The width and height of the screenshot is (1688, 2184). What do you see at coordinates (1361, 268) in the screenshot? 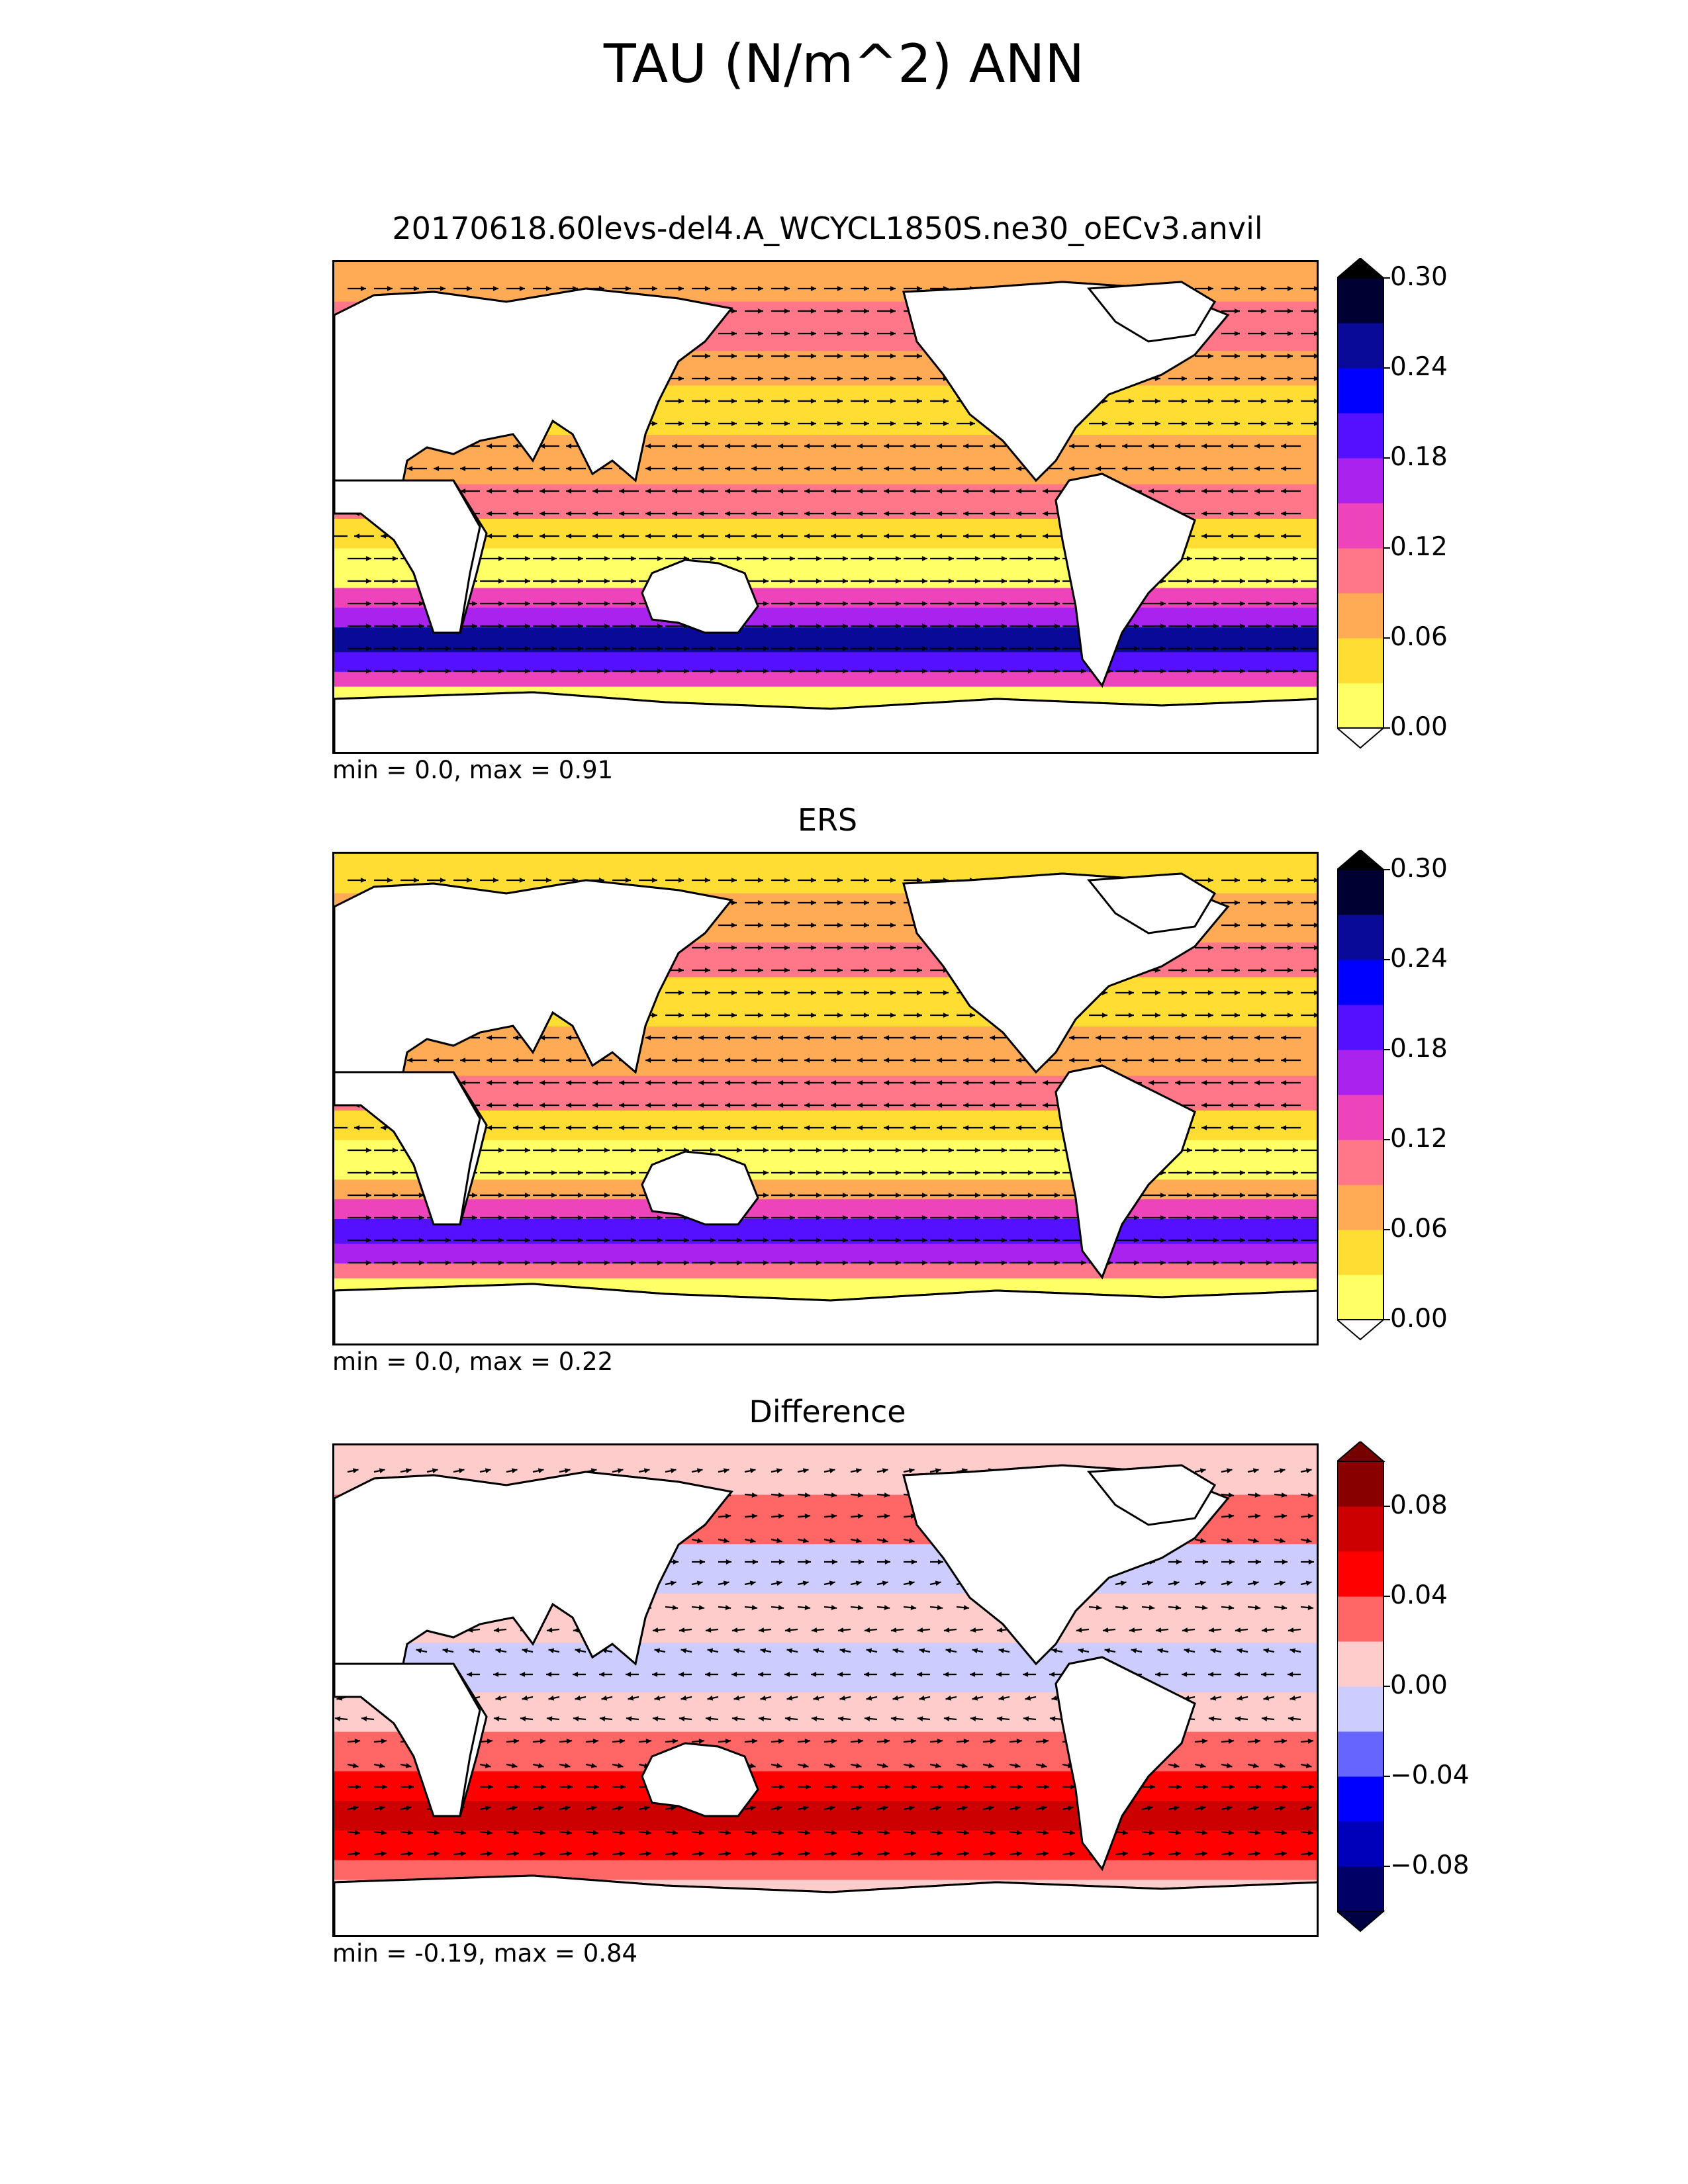
I see `colorbar-extend-max` at bounding box center [1361, 268].